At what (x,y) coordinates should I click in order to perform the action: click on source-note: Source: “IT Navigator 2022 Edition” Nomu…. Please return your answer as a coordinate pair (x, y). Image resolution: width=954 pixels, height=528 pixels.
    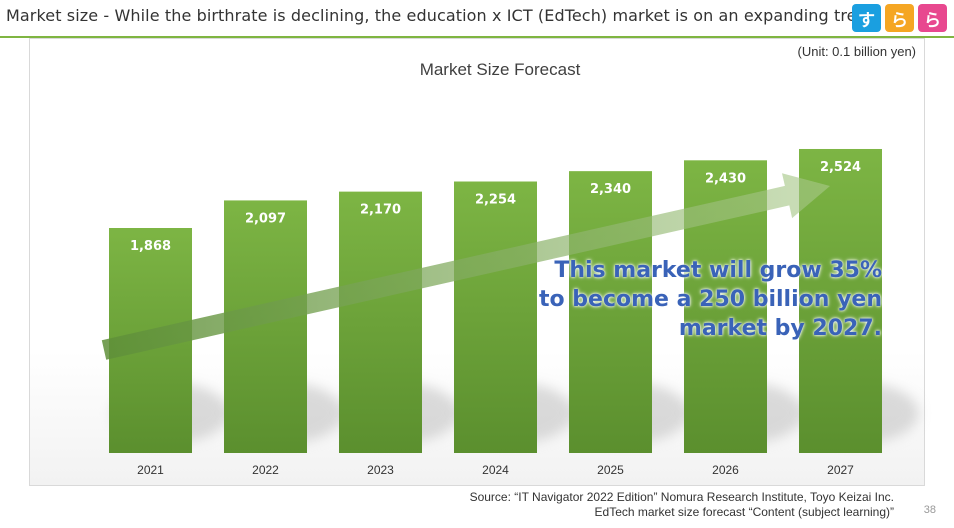
    Looking at the image, I should click on (682, 505).